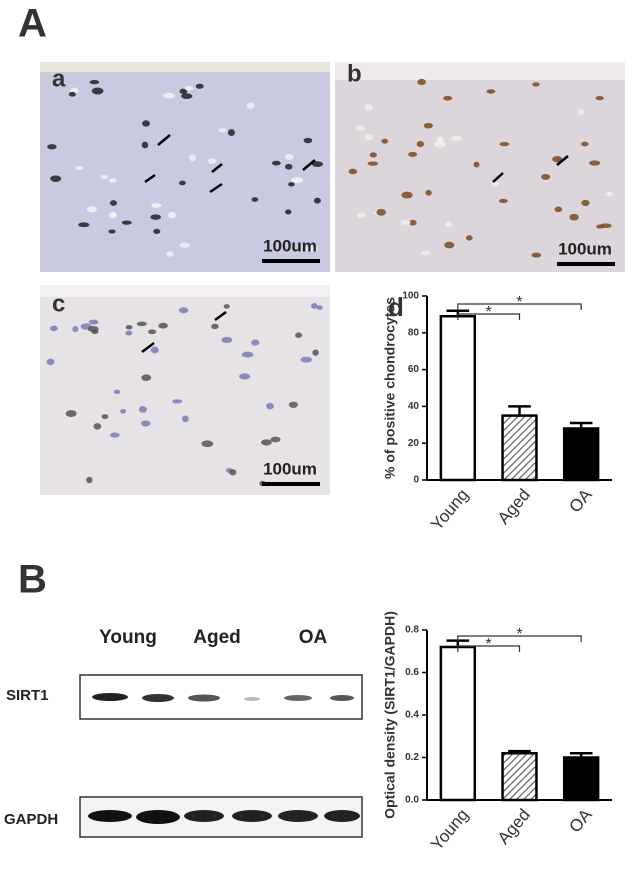  What do you see at coordinates (414, 443) in the screenshot?
I see `y-tick-label: 20` at bounding box center [414, 443].